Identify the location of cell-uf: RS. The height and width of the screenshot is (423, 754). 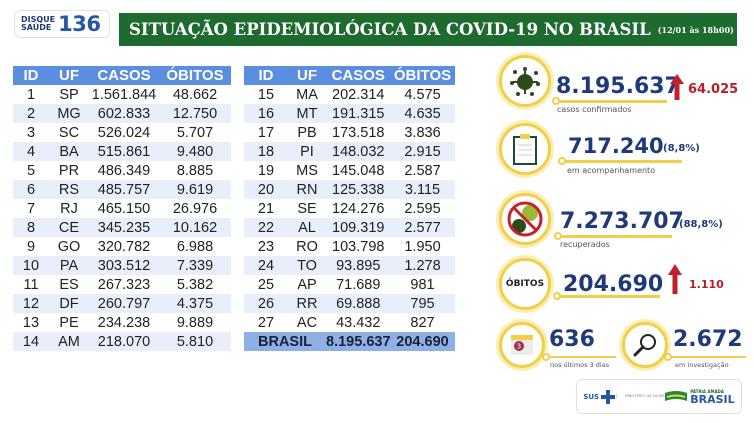
(69, 189).